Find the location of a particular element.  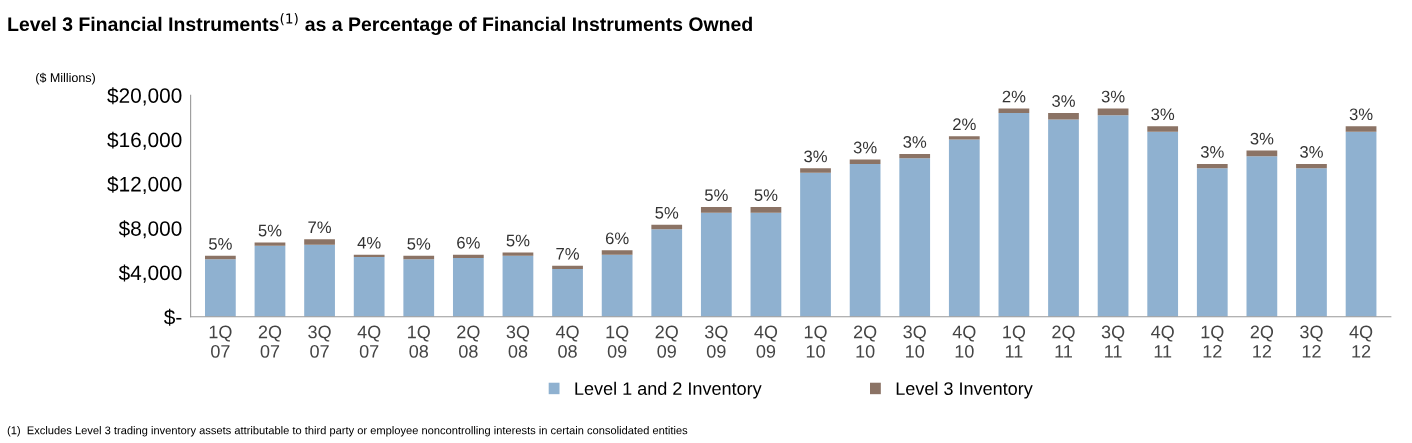

x-tick-label: 2Q 08 is located at coordinates (468, 341).